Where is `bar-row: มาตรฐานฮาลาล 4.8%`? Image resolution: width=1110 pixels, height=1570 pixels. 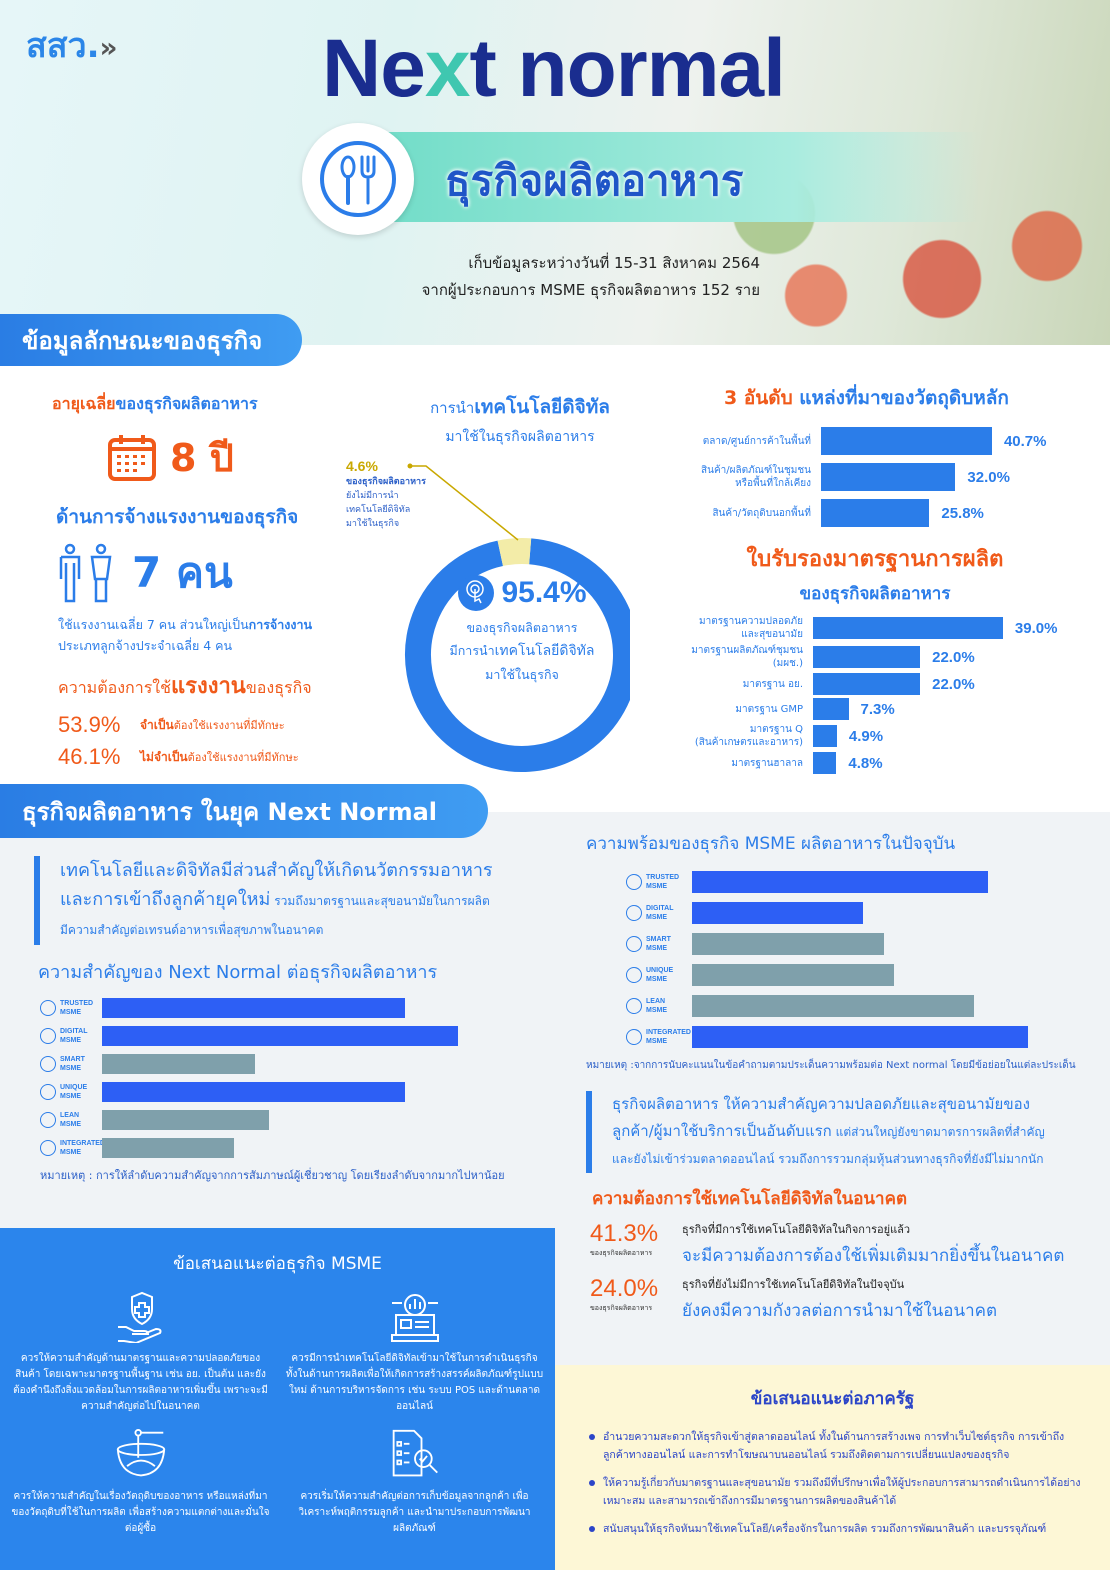 bar-row: มาตรฐานฮาลาล 4.8% is located at coordinates (895, 763).